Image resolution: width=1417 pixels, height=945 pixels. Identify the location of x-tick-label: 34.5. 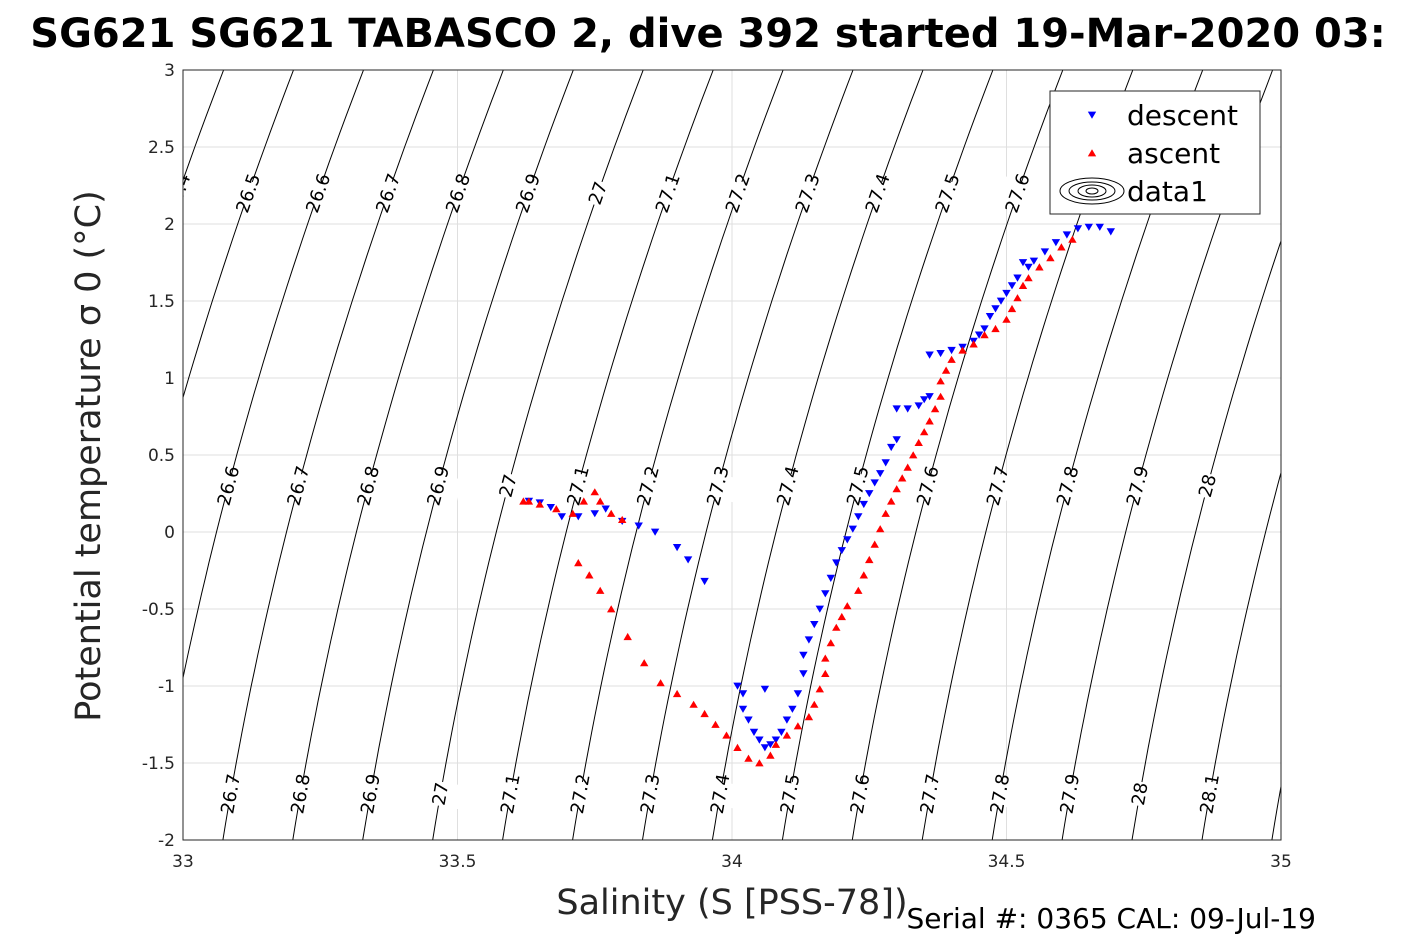
(1007, 862).